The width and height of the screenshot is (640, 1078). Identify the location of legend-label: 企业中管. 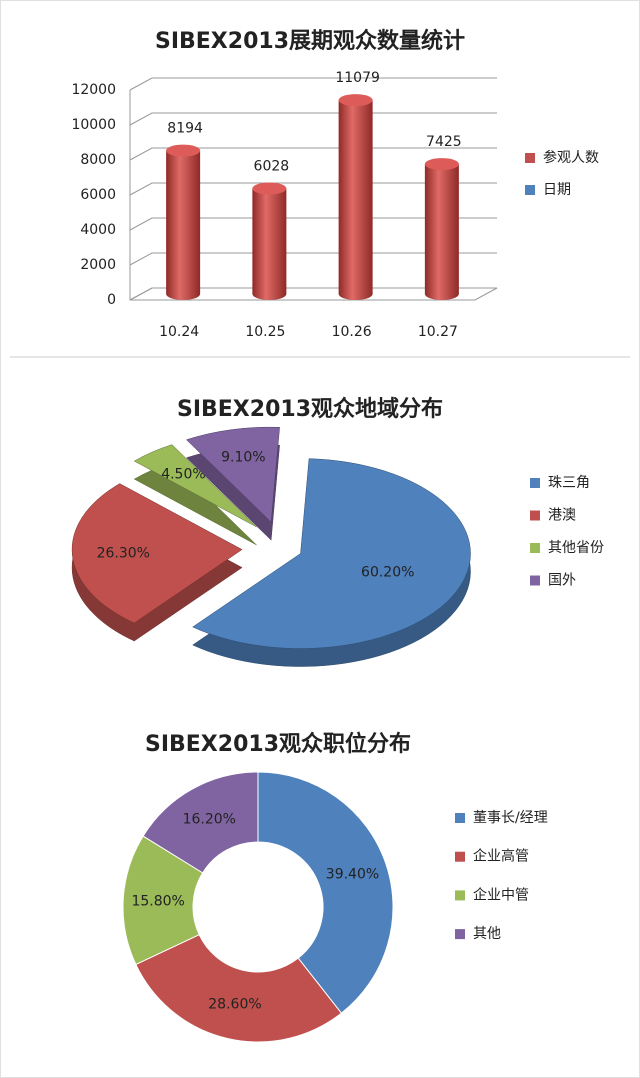
(501, 894).